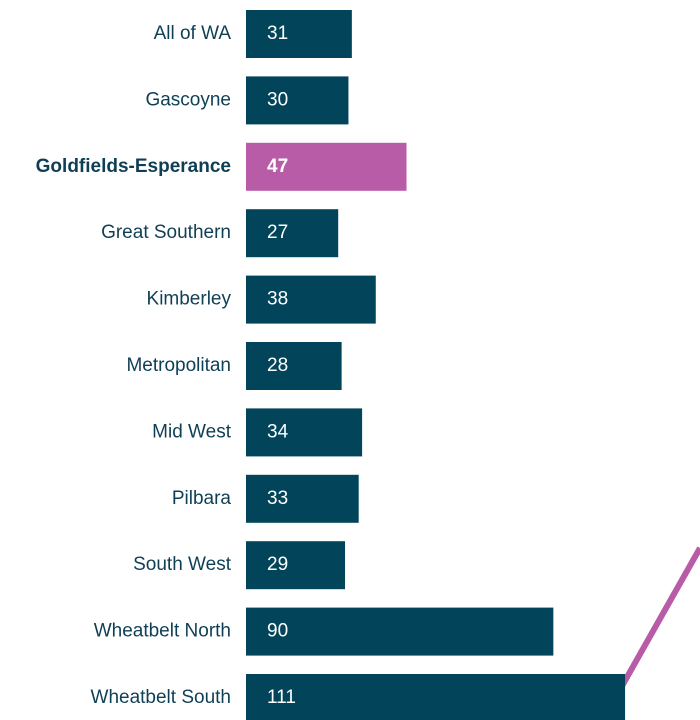 Image resolution: width=700 pixels, height=720 pixels. I want to click on category-label-all-of-wa: All of WA, so click(193, 33).